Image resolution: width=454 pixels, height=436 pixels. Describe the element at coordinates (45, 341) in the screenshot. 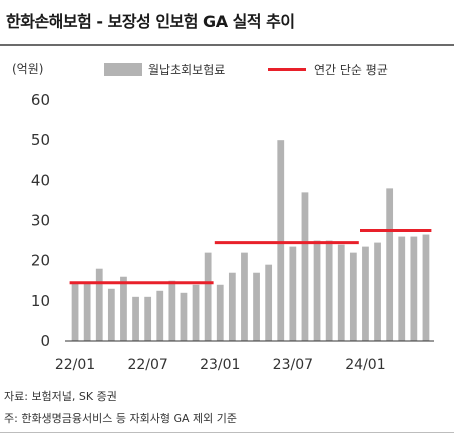

I see `y-tick-label: 0` at that location.